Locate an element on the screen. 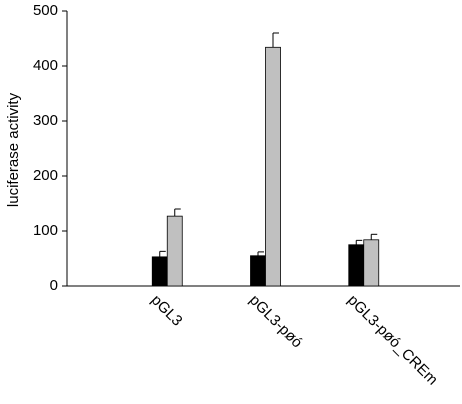 The image size is (462, 404). y-axis-label: luciferase activity is located at coordinates (13, 149).